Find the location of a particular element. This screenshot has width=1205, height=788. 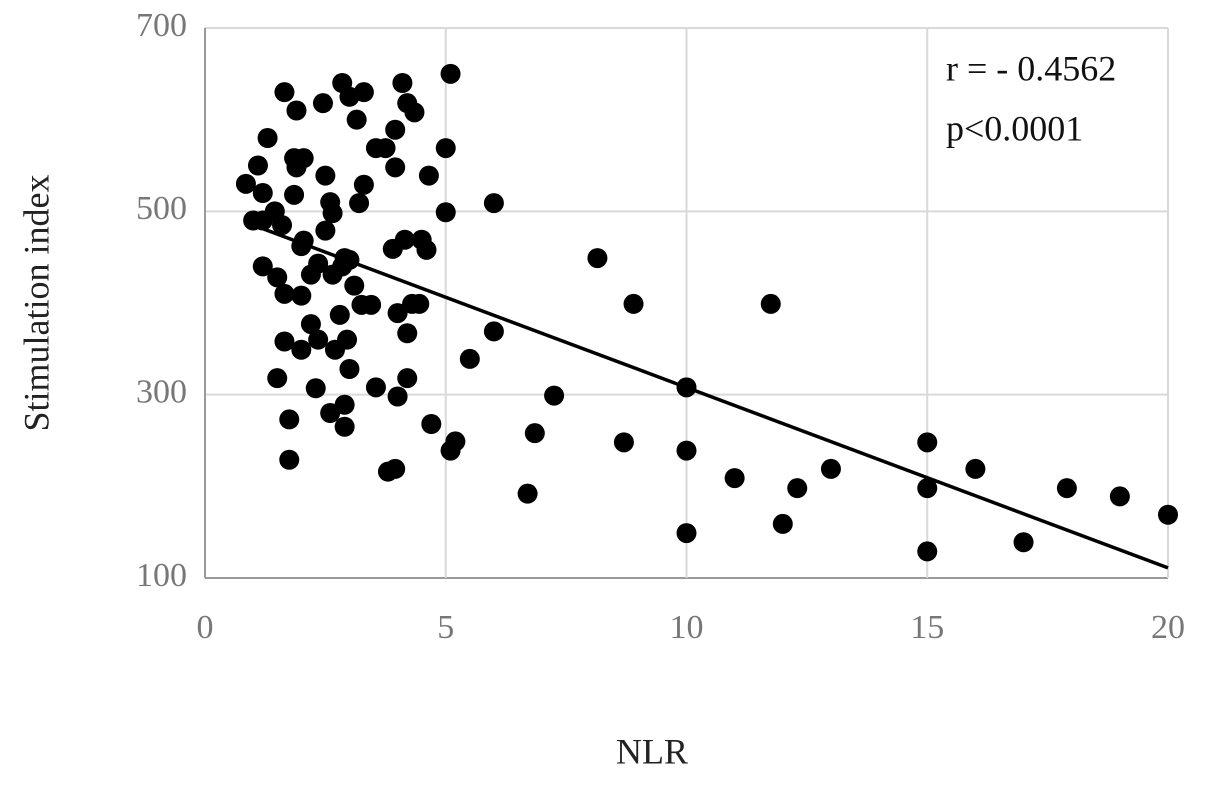

x-tick-label: 15 is located at coordinates (927, 627).